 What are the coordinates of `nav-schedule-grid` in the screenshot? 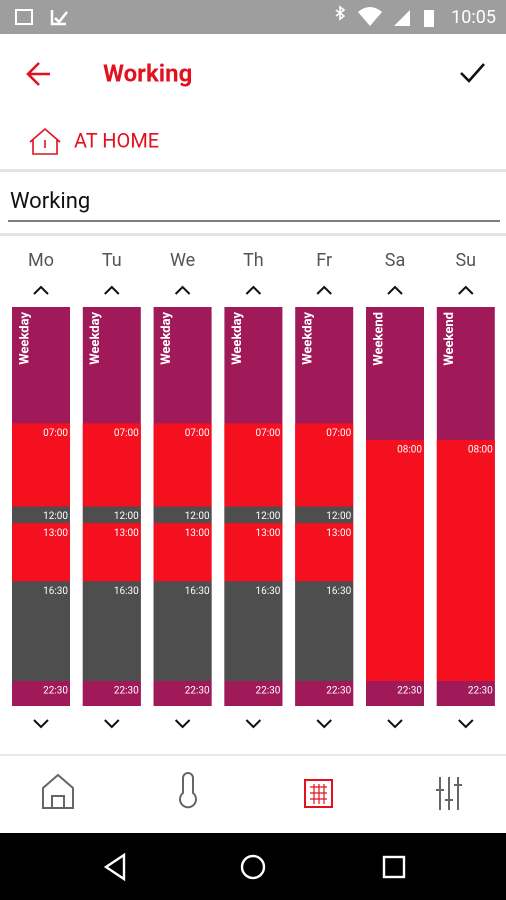 It's located at (318, 794).